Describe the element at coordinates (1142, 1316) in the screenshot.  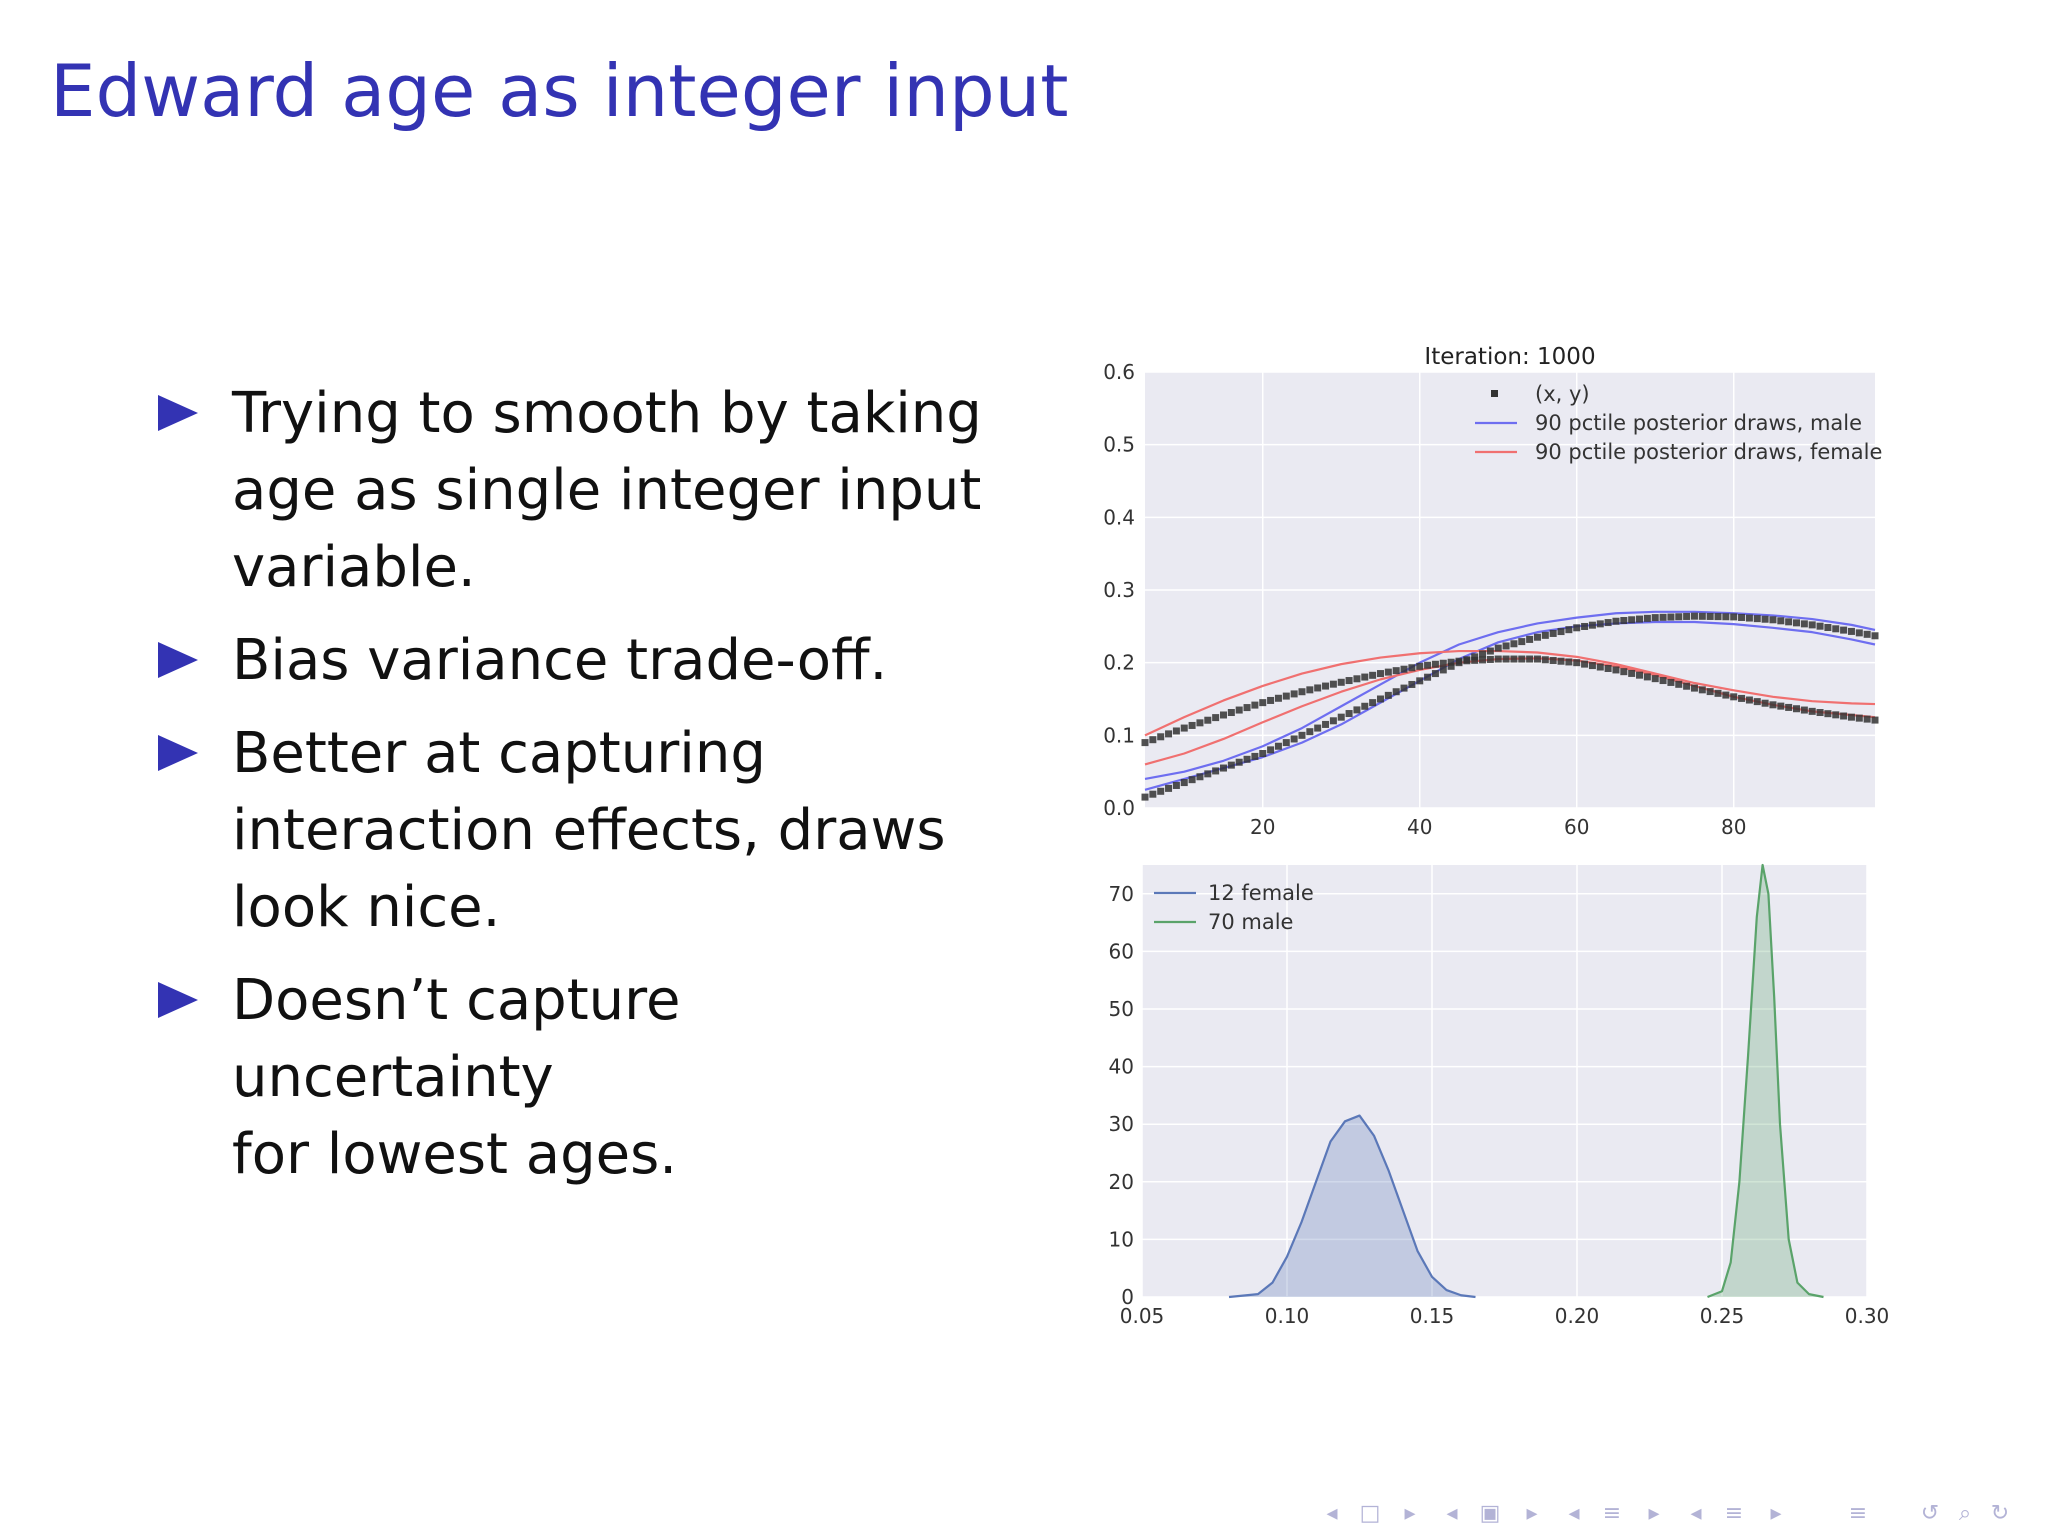
I see `x-tick-label: 0.05` at that location.